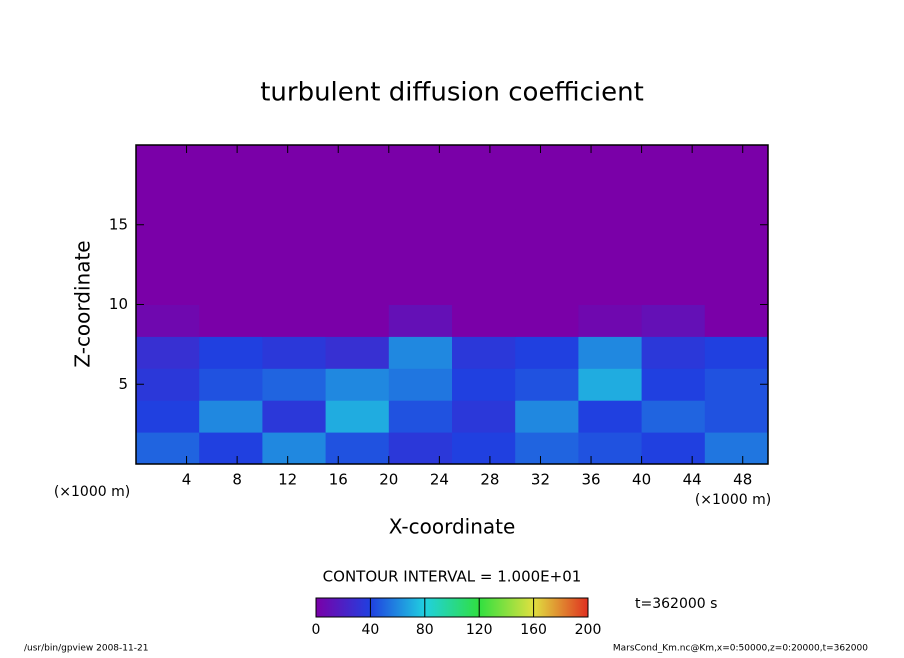 This screenshot has width=904, height=658. I want to click on x-tick-label: 44, so click(692, 480).